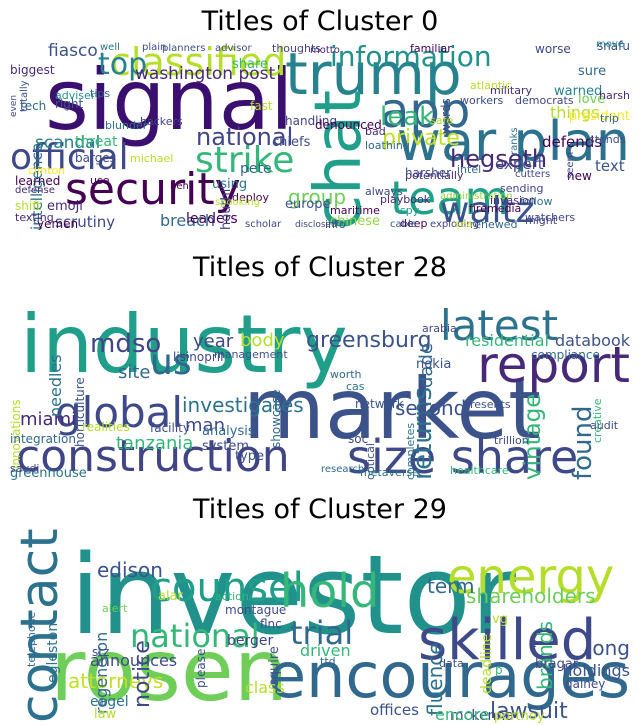  What do you see at coordinates (38, 181) in the screenshot?
I see `cloud-word: learned` at bounding box center [38, 181].